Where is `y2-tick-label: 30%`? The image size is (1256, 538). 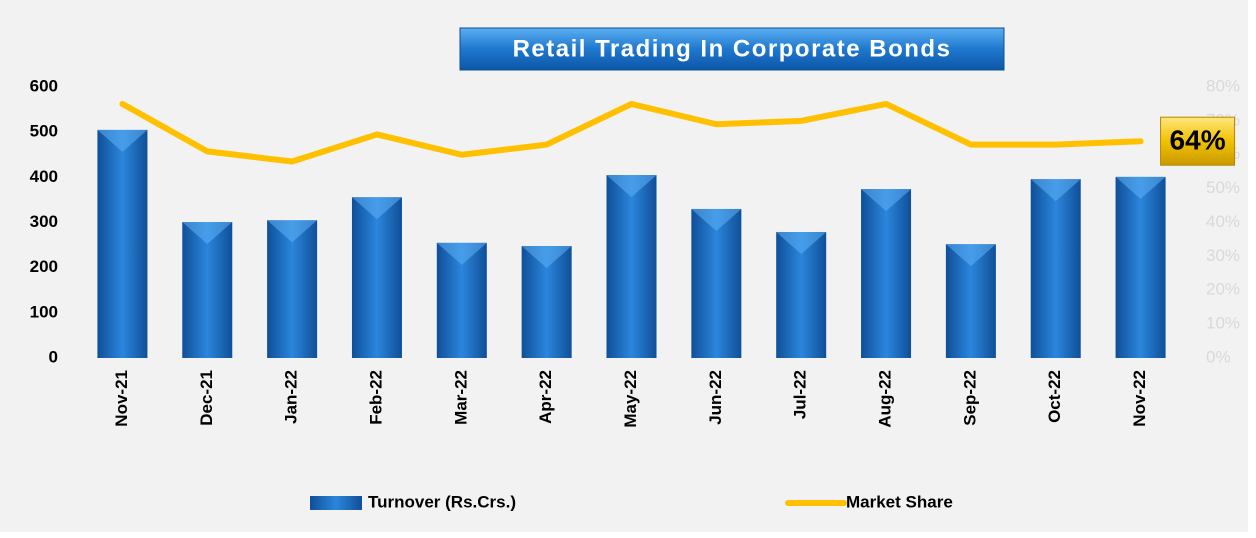 y2-tick-label: 30% is located at coordinates (1223, 255).